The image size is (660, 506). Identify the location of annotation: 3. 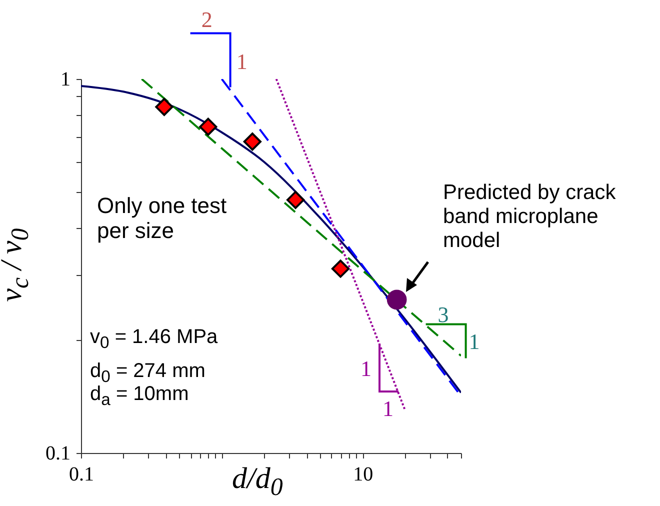
(443, 315).